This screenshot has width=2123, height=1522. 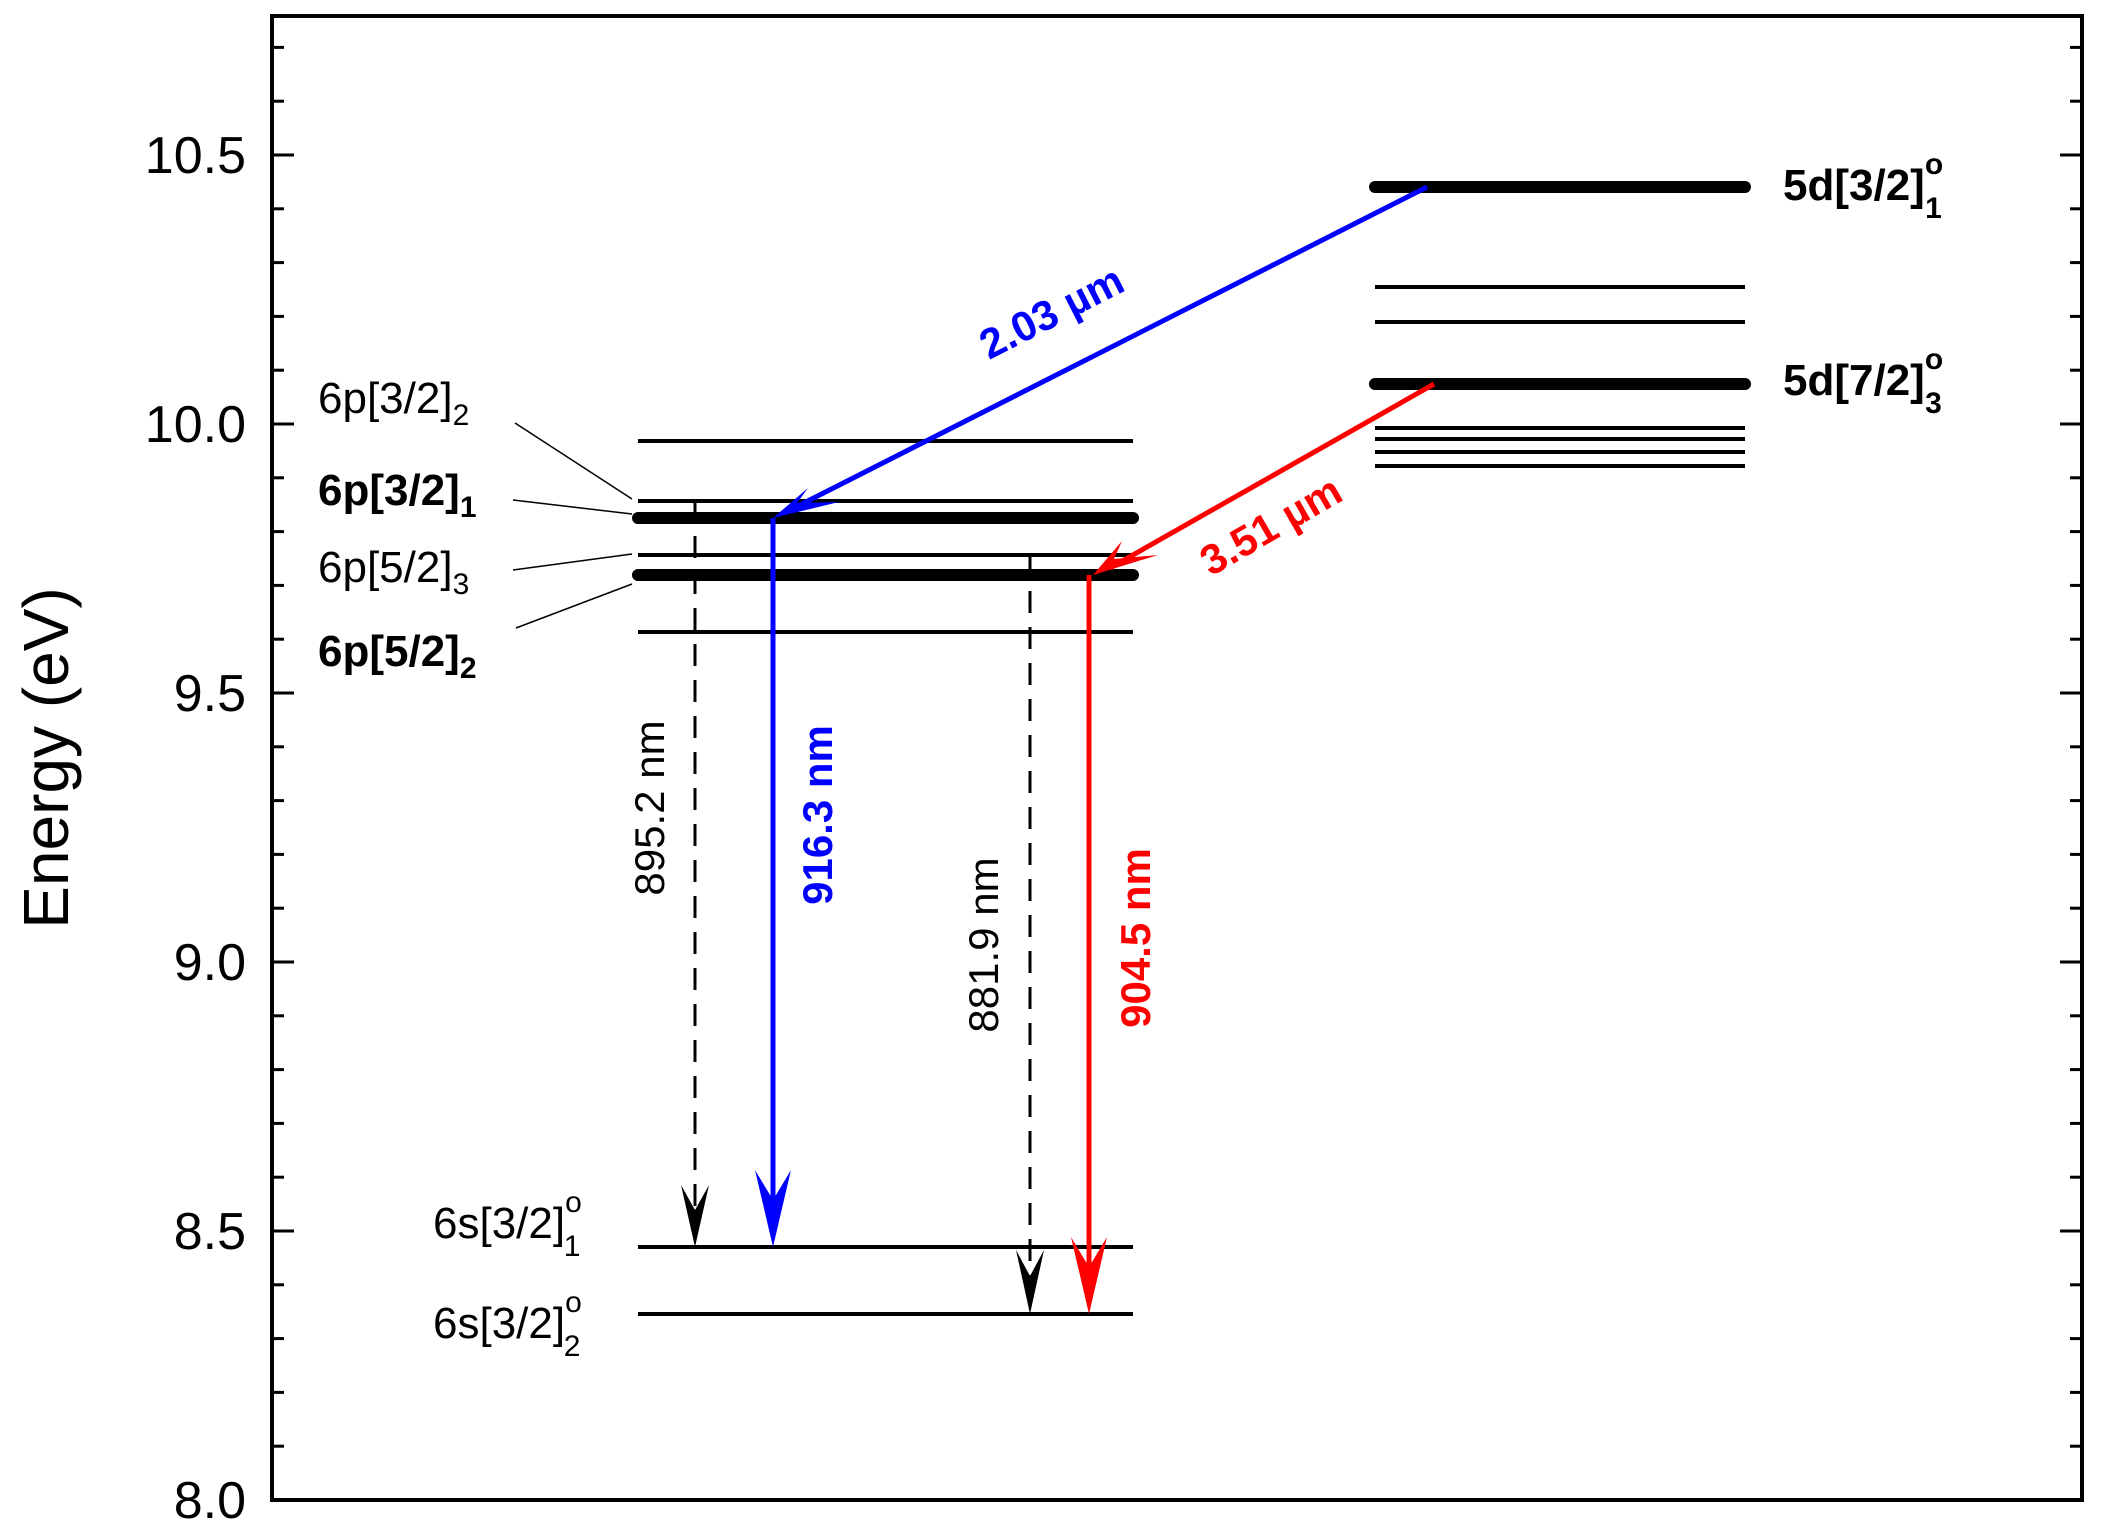 I want to click on transition-895nm: 895.2 nm, so click(x=667, y=873).